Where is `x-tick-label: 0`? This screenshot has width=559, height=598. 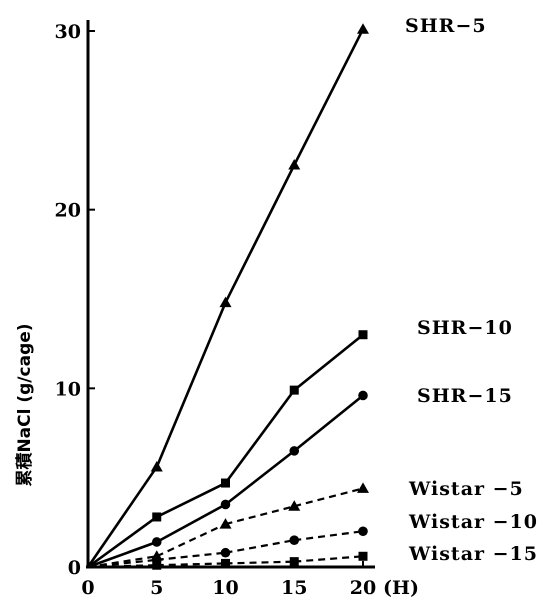 x-tick-label: 0 is located at coordinates (87, 587).